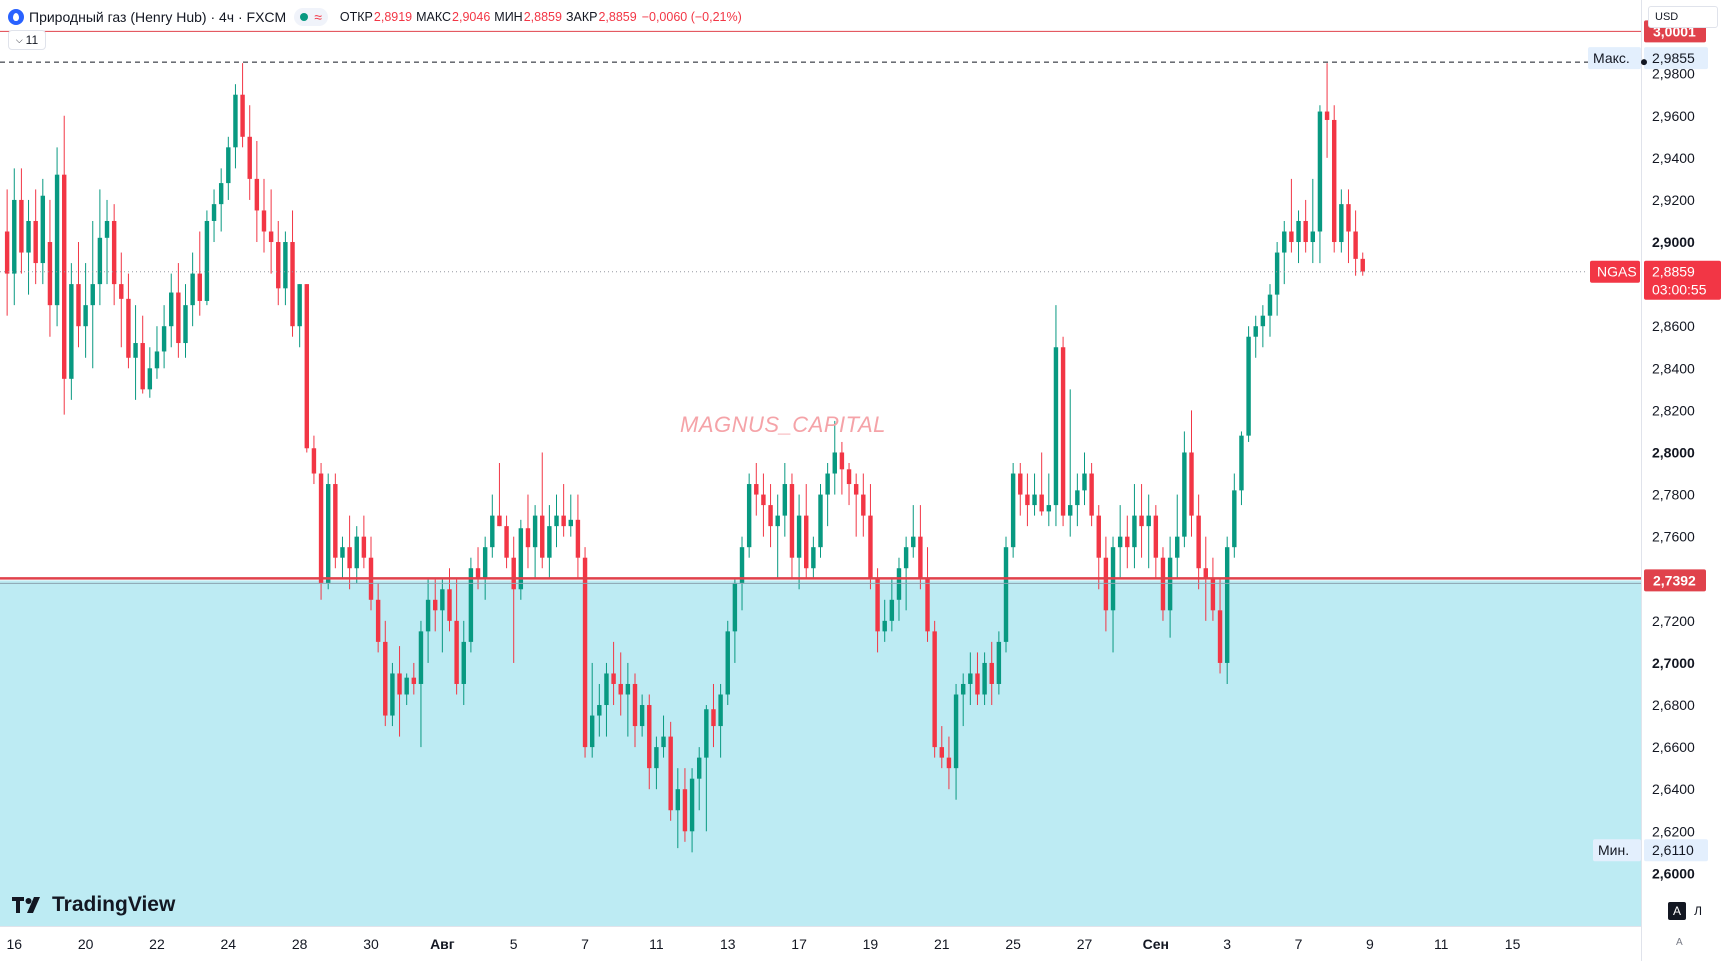 The width and height of the screenshot is (1726, 961). What do you see at coordinates (1679, 942) in the screenshot?
I see `axis-settings-button: A` at bounding box center [1679, 942].